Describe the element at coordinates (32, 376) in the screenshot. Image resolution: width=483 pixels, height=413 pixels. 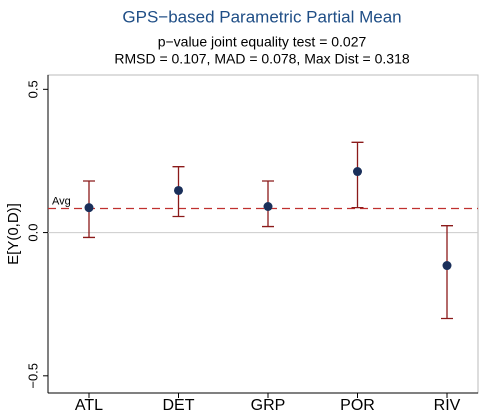
I see `y-tick-label: −0.5` at that location.